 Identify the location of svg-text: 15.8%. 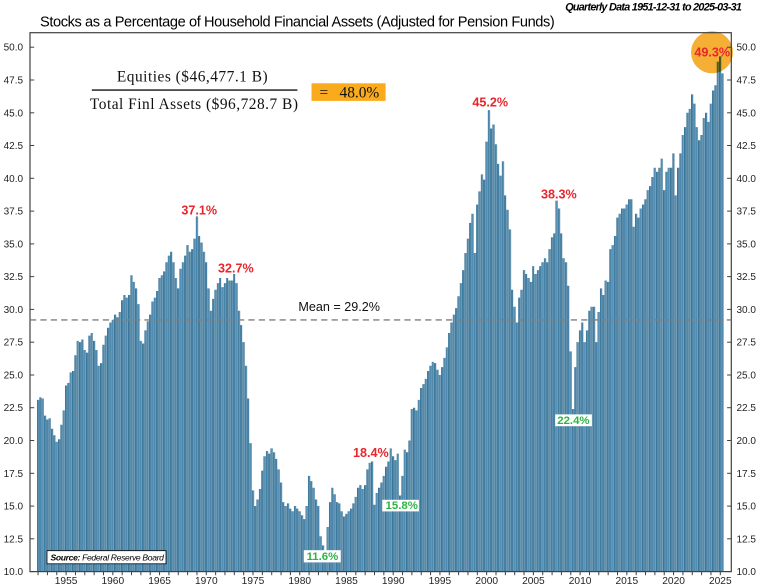
(402, 506).